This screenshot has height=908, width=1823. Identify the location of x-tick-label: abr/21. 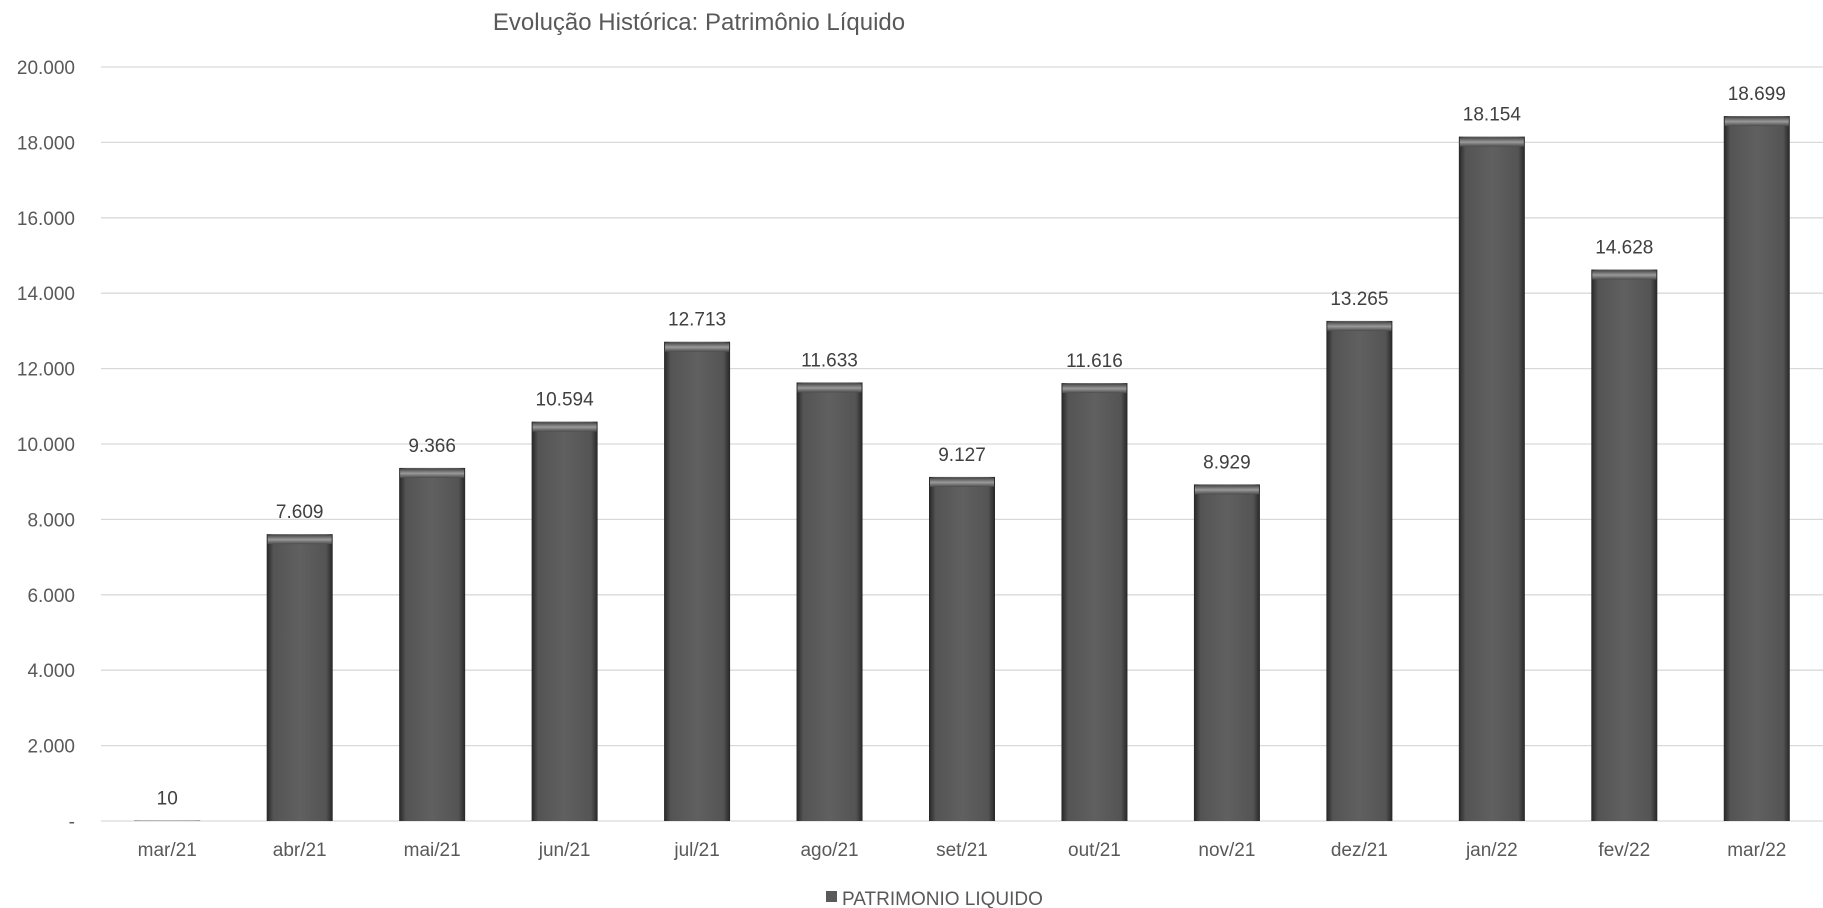
(300, 850).